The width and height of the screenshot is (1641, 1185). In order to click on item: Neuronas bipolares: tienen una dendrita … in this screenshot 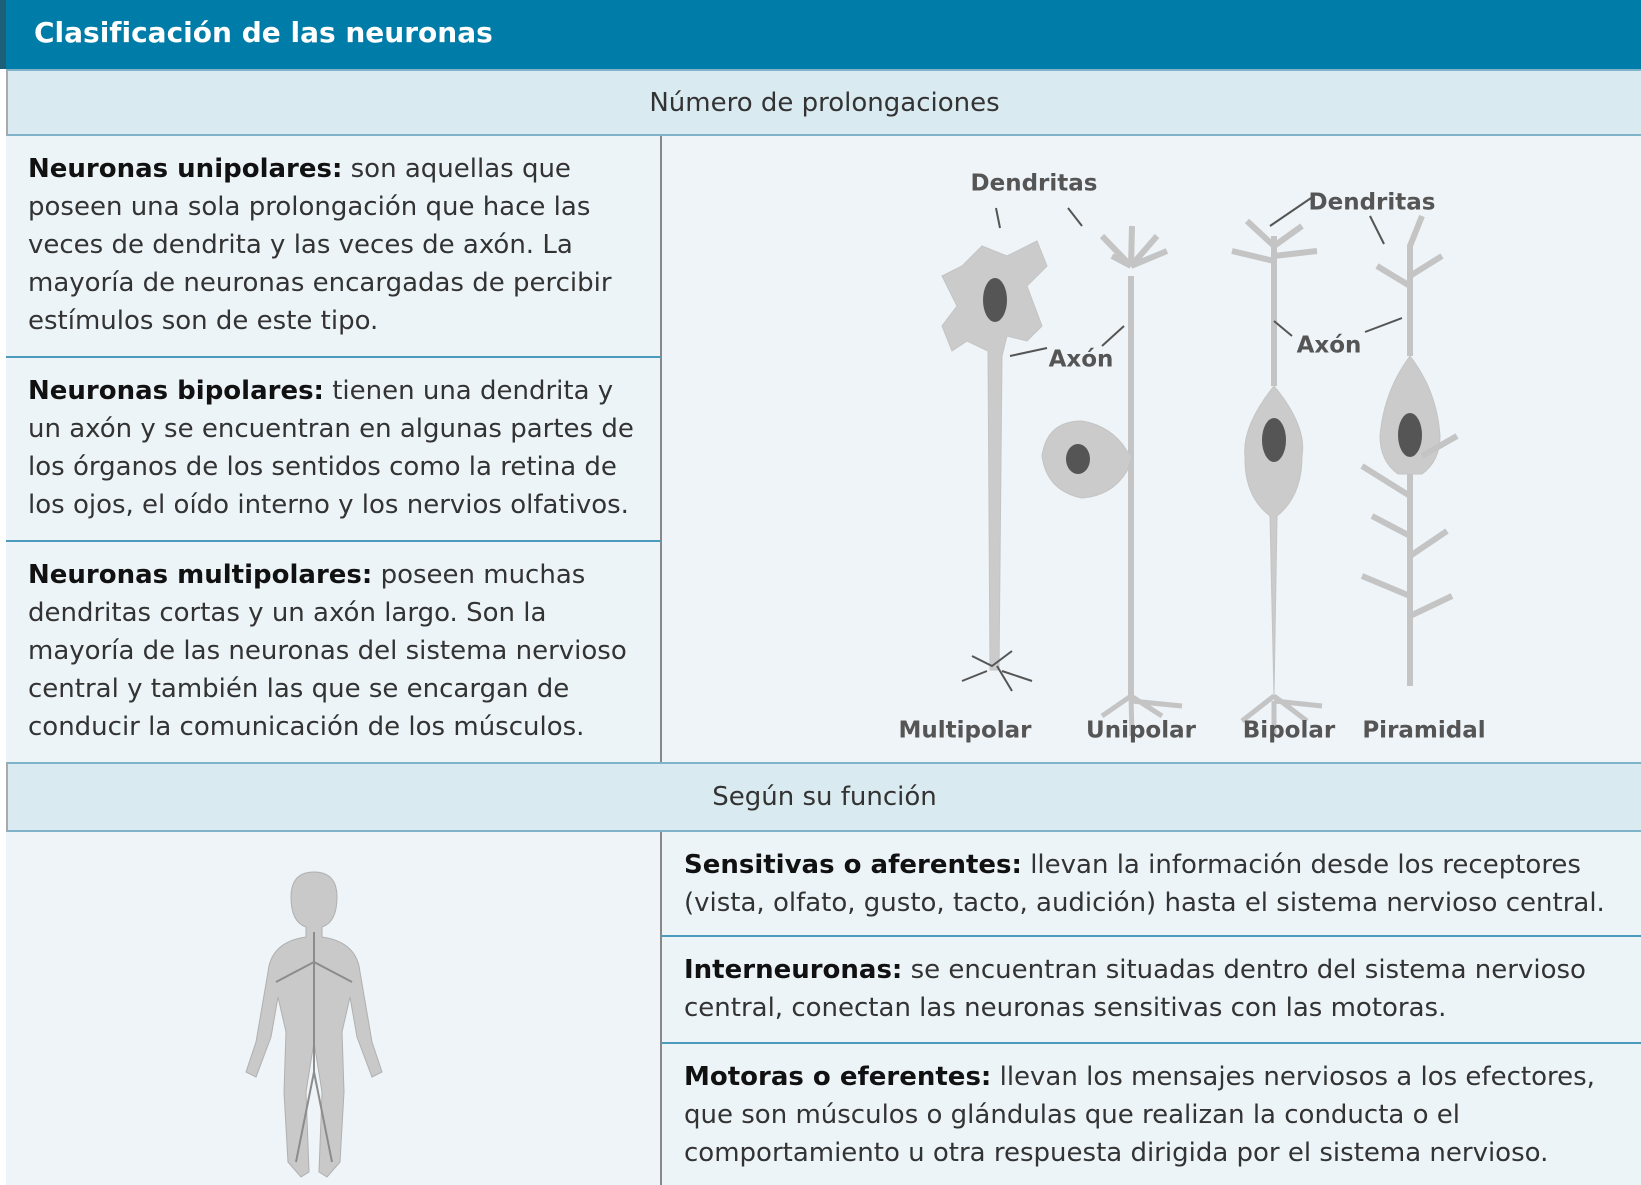, I will do `click(334, 450)`.